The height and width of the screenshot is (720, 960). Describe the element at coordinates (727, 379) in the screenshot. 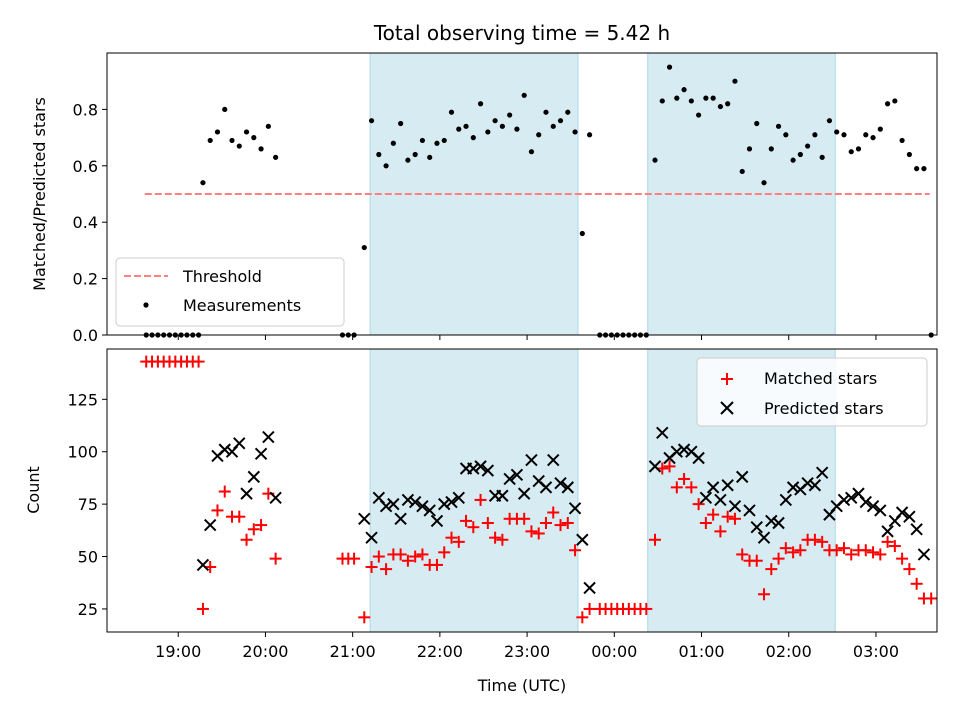

I see `legend-matched-swatch` at that location.